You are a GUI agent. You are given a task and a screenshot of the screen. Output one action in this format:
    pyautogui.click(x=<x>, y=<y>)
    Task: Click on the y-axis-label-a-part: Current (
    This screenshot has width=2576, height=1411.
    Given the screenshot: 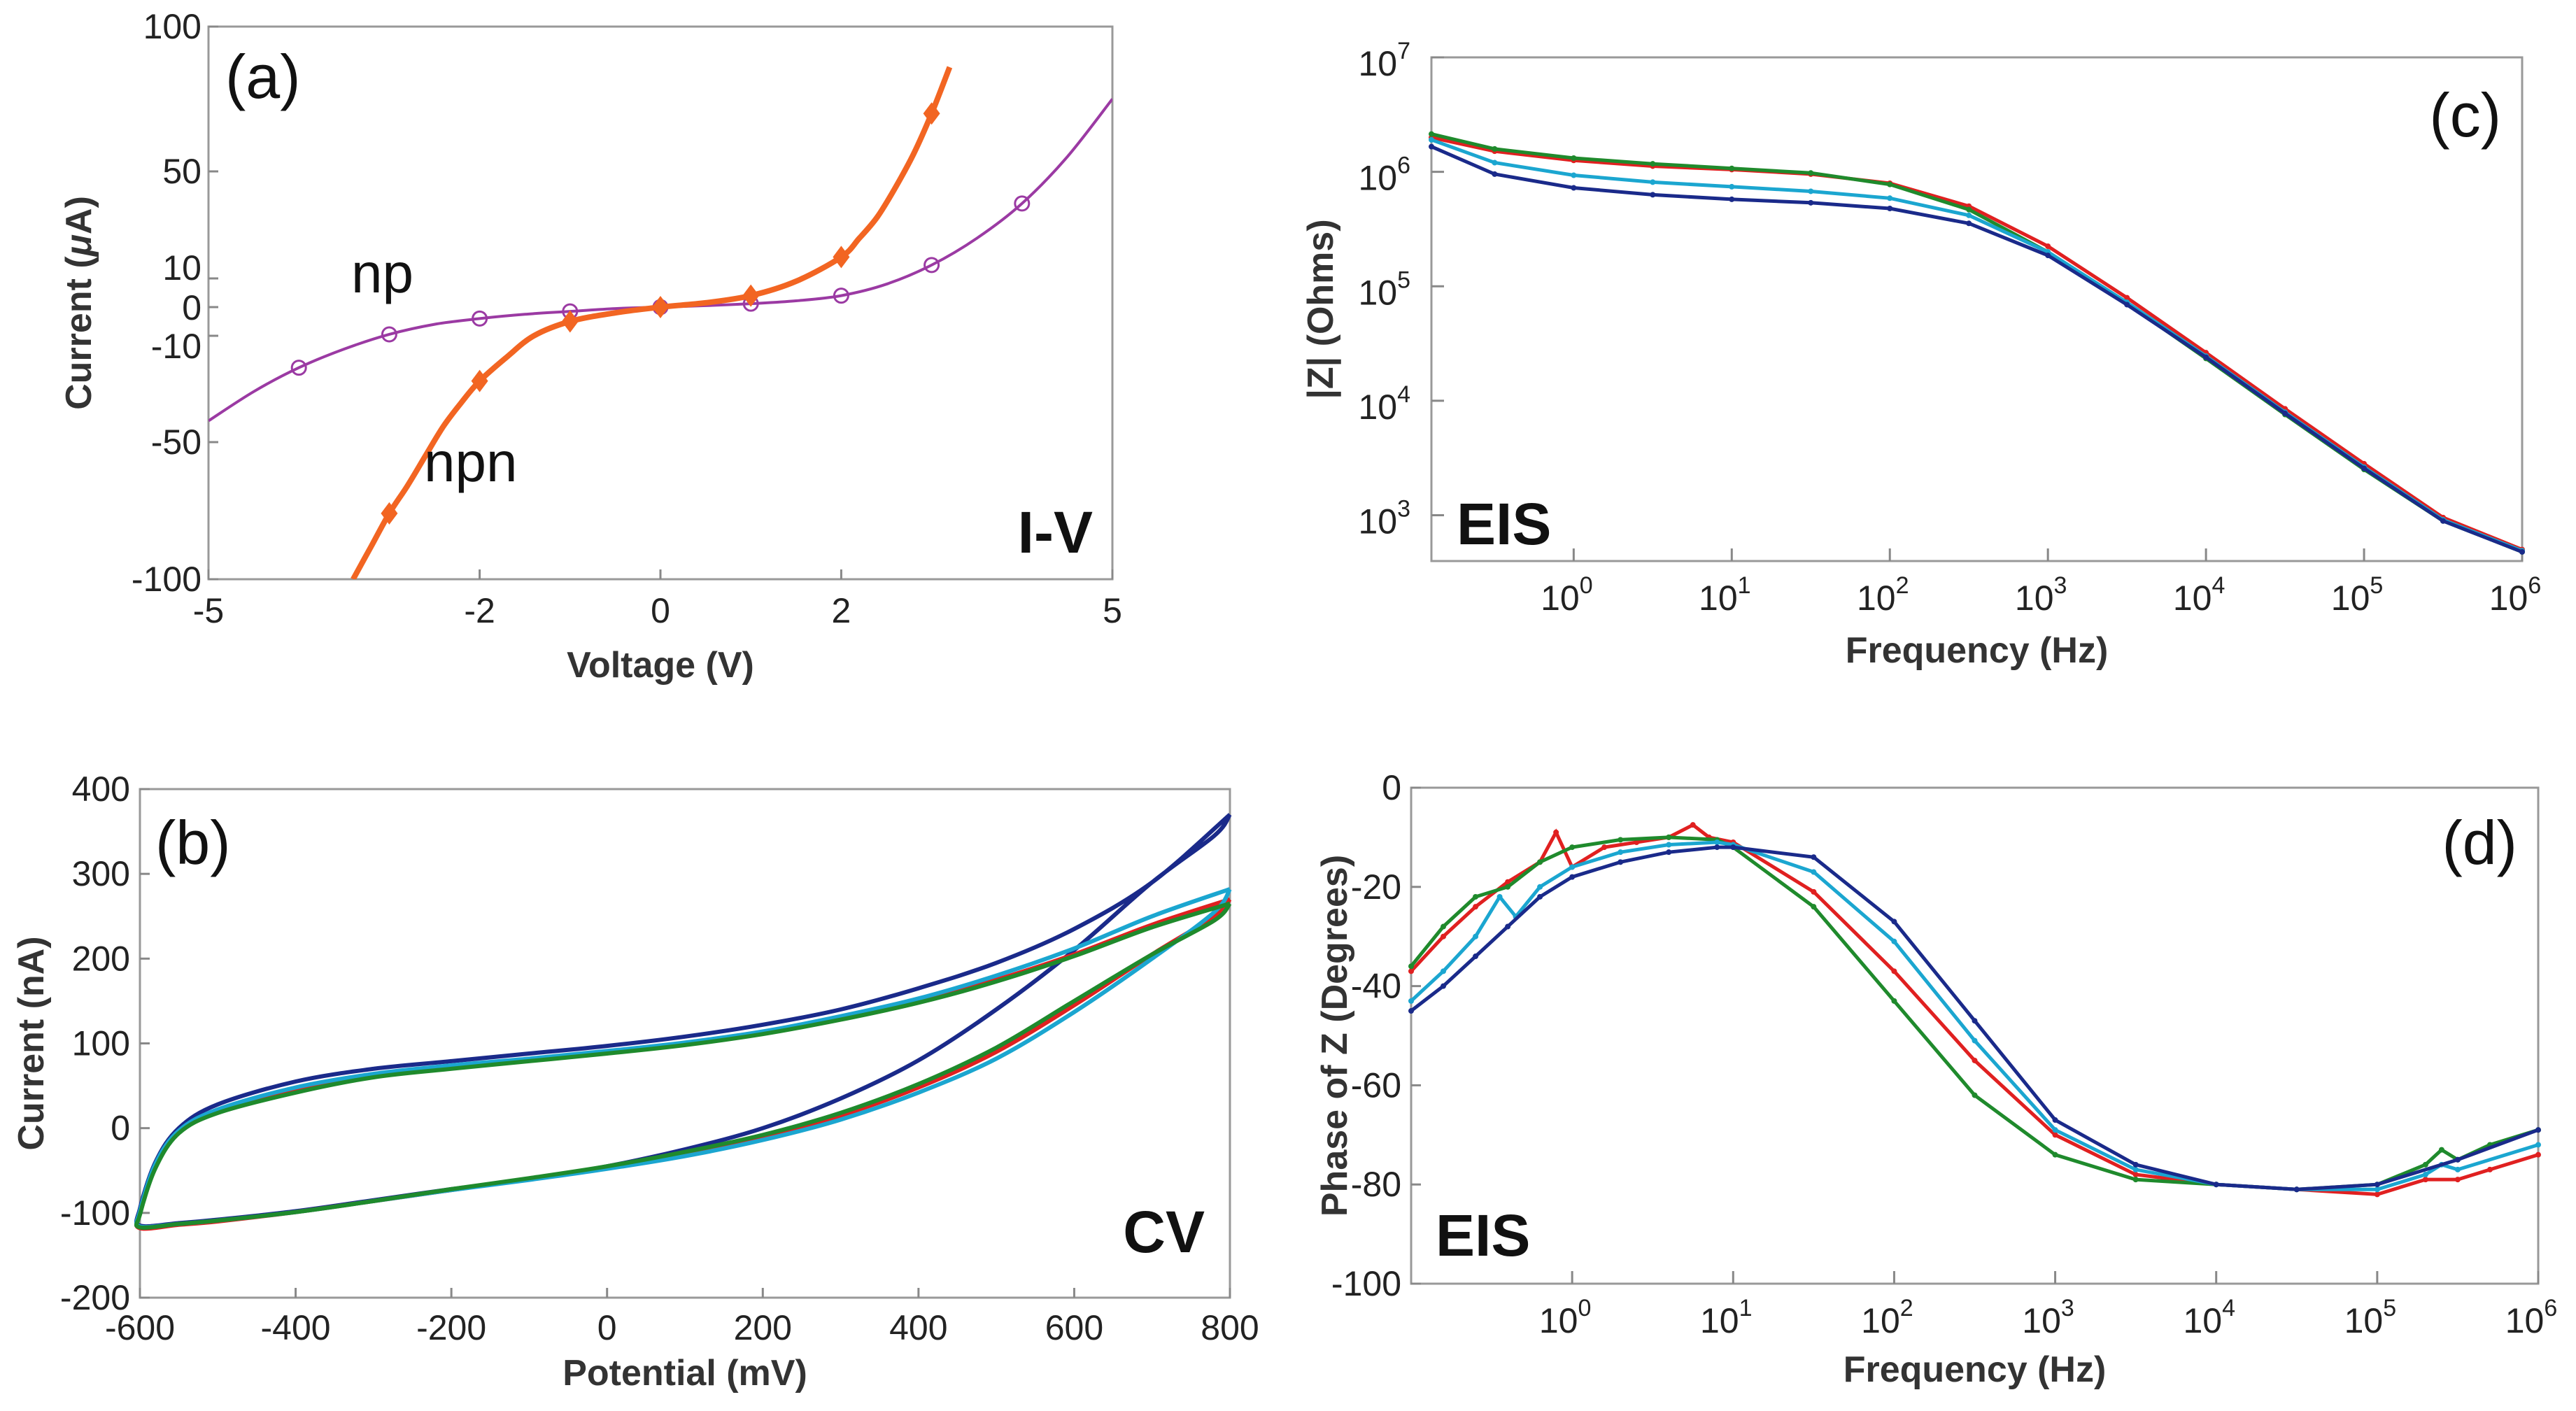 What is the action you would take?
    pyautogui.click(x=79, y=333)
    